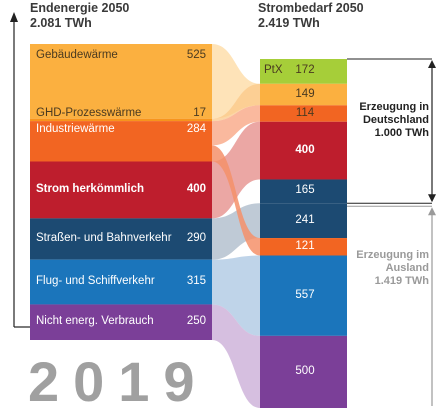 Image resolution: width=437 pixels, height=413 pixels. What do you see at coordinates (196, 238) in the screenshot?
I see `left-value-strassen-und-bahnverkehr: 290` at bounding box center [196, 238].